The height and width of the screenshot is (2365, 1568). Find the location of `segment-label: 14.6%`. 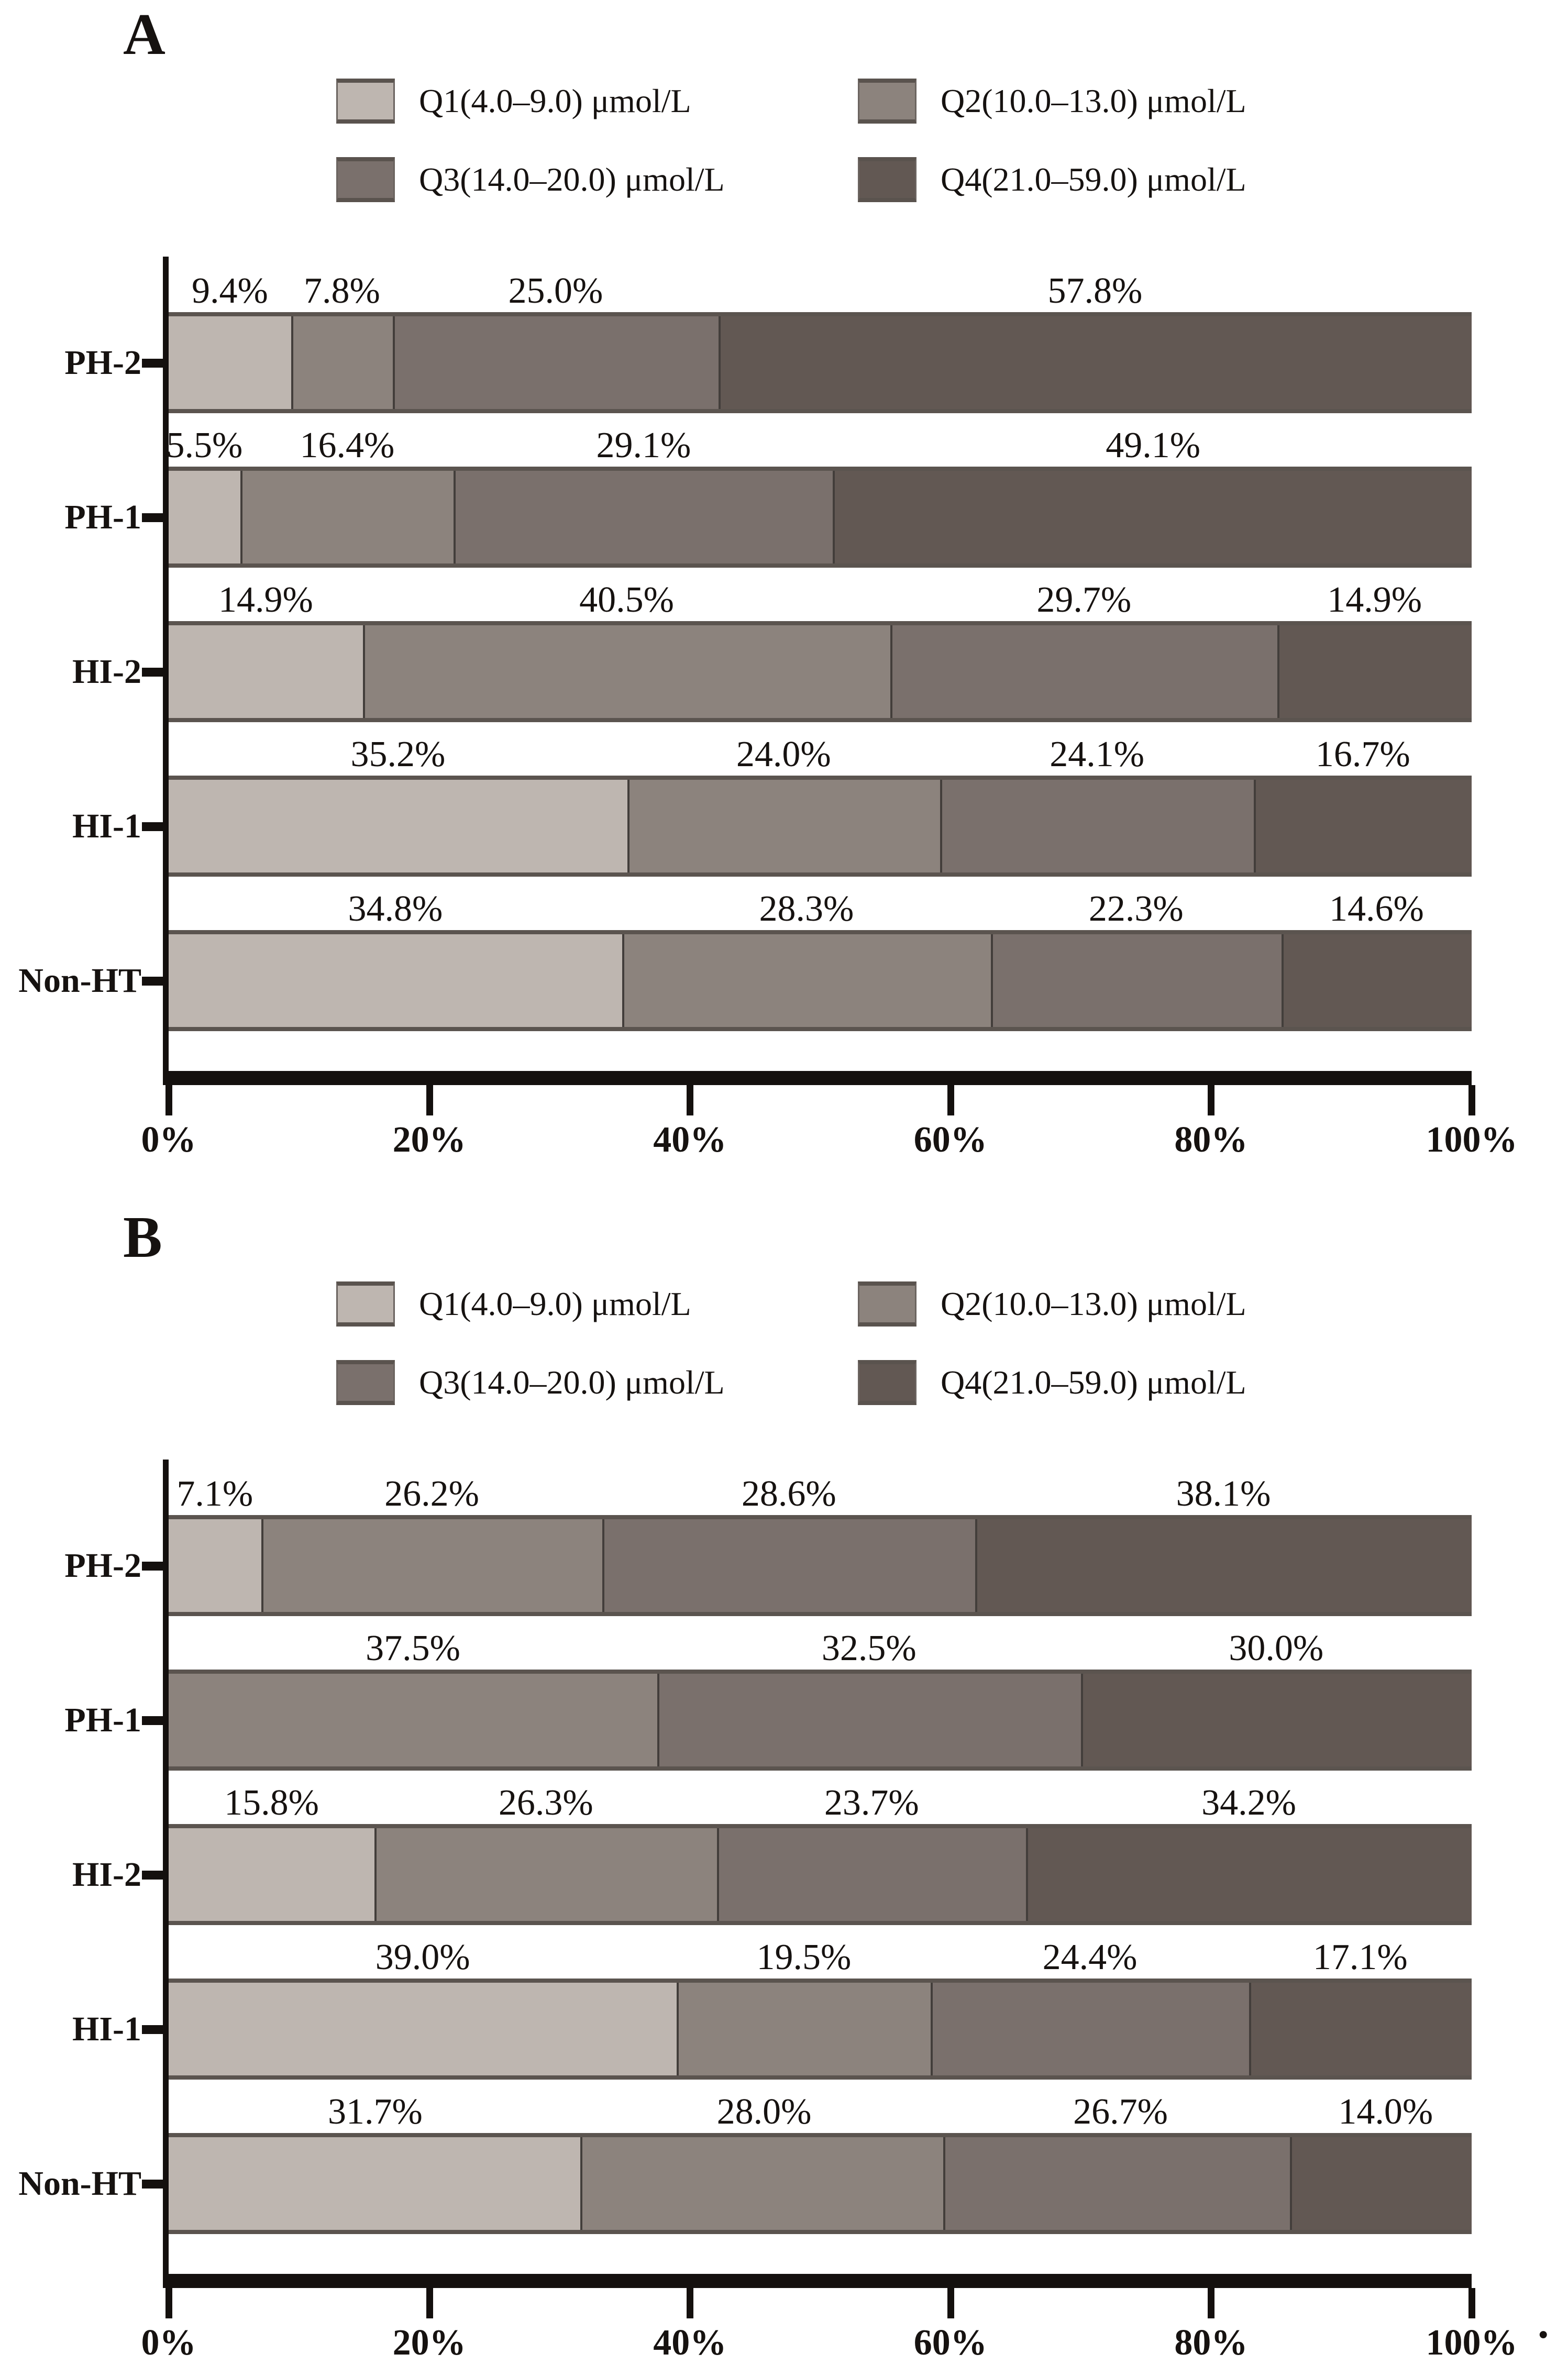

segment-label: 14.6% is located at coordinates (1376, 909).